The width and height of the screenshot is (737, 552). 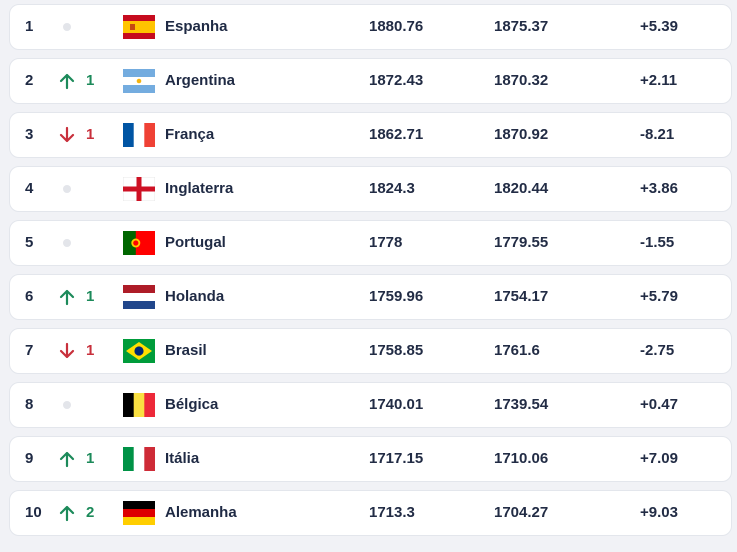 I want to click on ranking-row: 1 Espanha 1880.76 1875.37 +5.39, so click(x=370, y=27).